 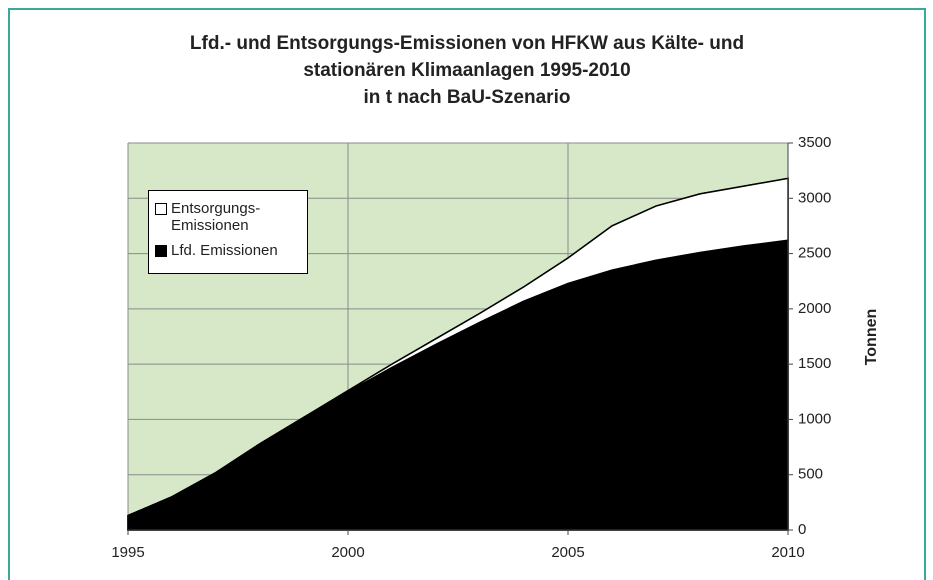 What do you see at coordinates (802, 529) in the screenshot?
I see `y-tick-label: 0` at bounding box center [802, 529].